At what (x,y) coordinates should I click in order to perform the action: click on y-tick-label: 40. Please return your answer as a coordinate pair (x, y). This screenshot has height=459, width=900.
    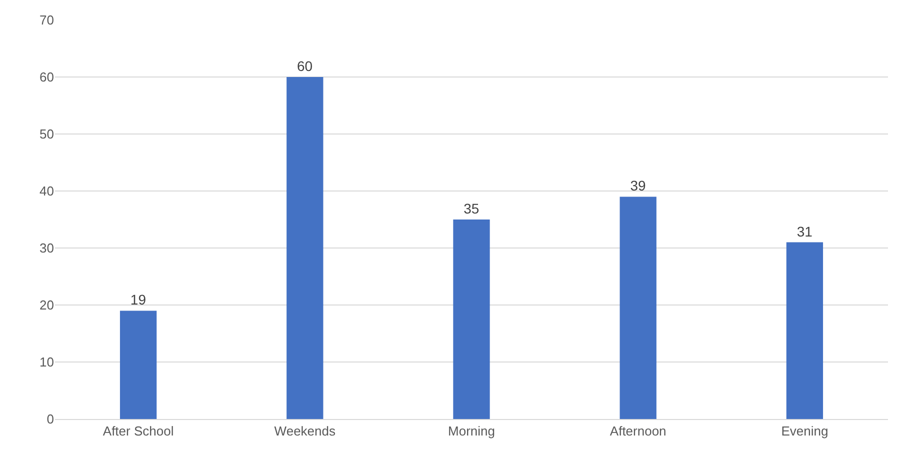
    Looking at the image, I should click on (47, 191).